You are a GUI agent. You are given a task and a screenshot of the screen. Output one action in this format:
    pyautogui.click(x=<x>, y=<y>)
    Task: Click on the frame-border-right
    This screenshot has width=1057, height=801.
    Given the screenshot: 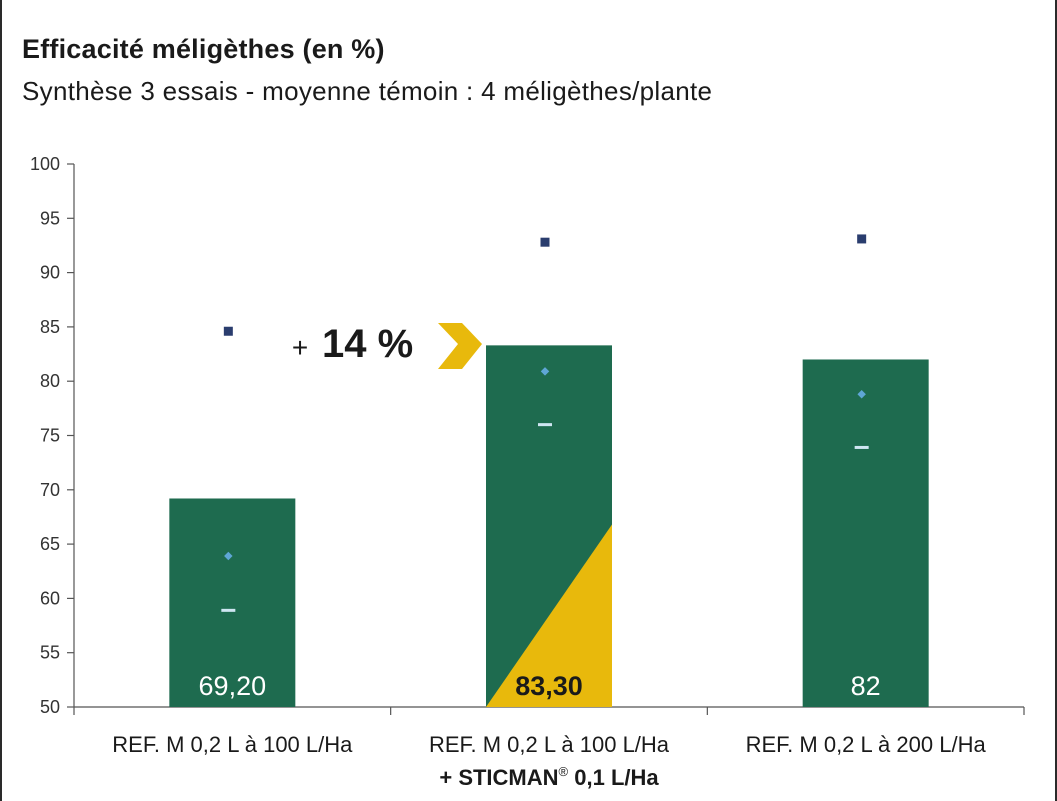 What is the action you would take?
    pyautogui.click(x=1056, y=400)
    